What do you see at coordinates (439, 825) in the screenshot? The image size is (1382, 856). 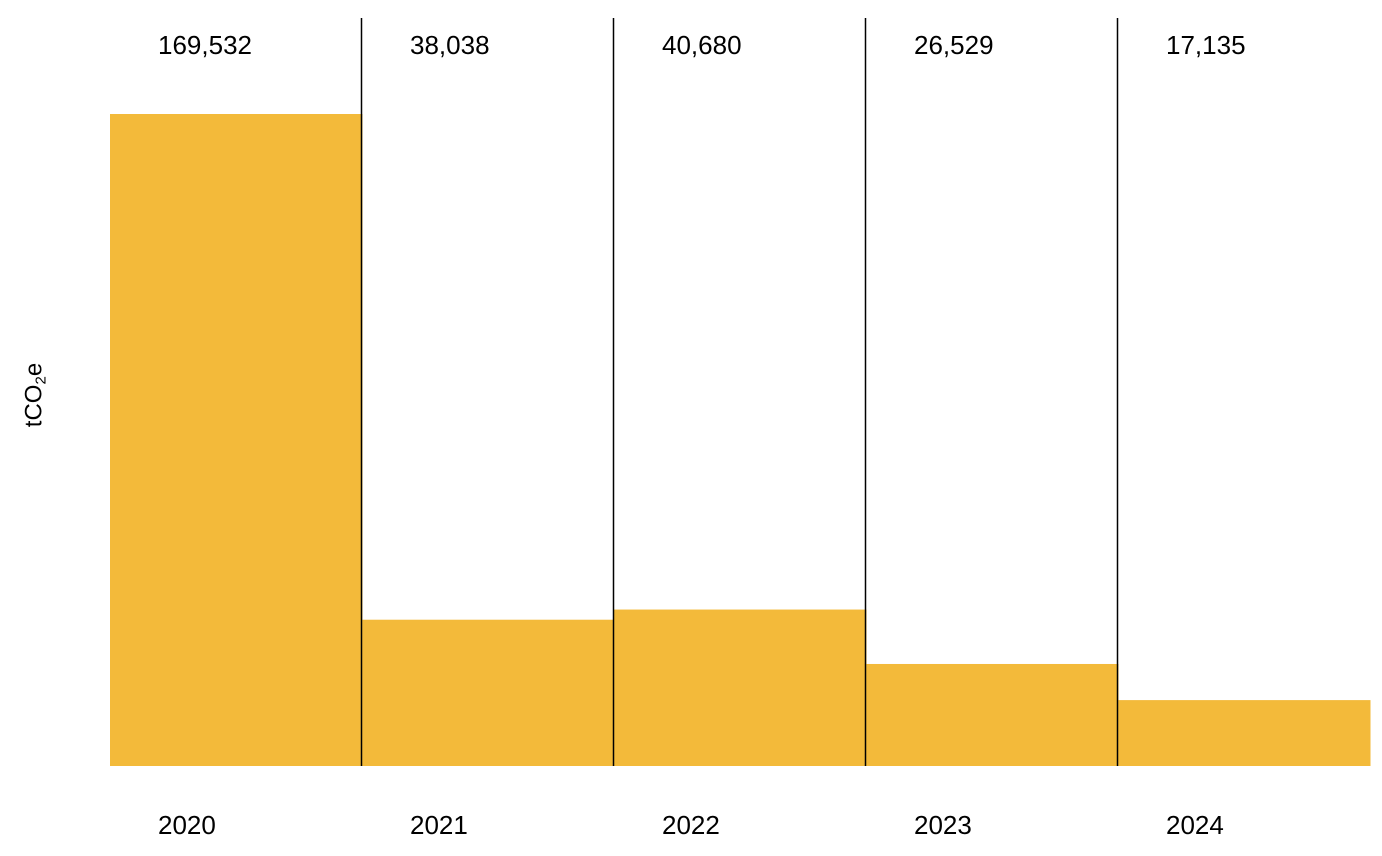 I see `category-label-2021: 2021` at bounding box center [439, 825].